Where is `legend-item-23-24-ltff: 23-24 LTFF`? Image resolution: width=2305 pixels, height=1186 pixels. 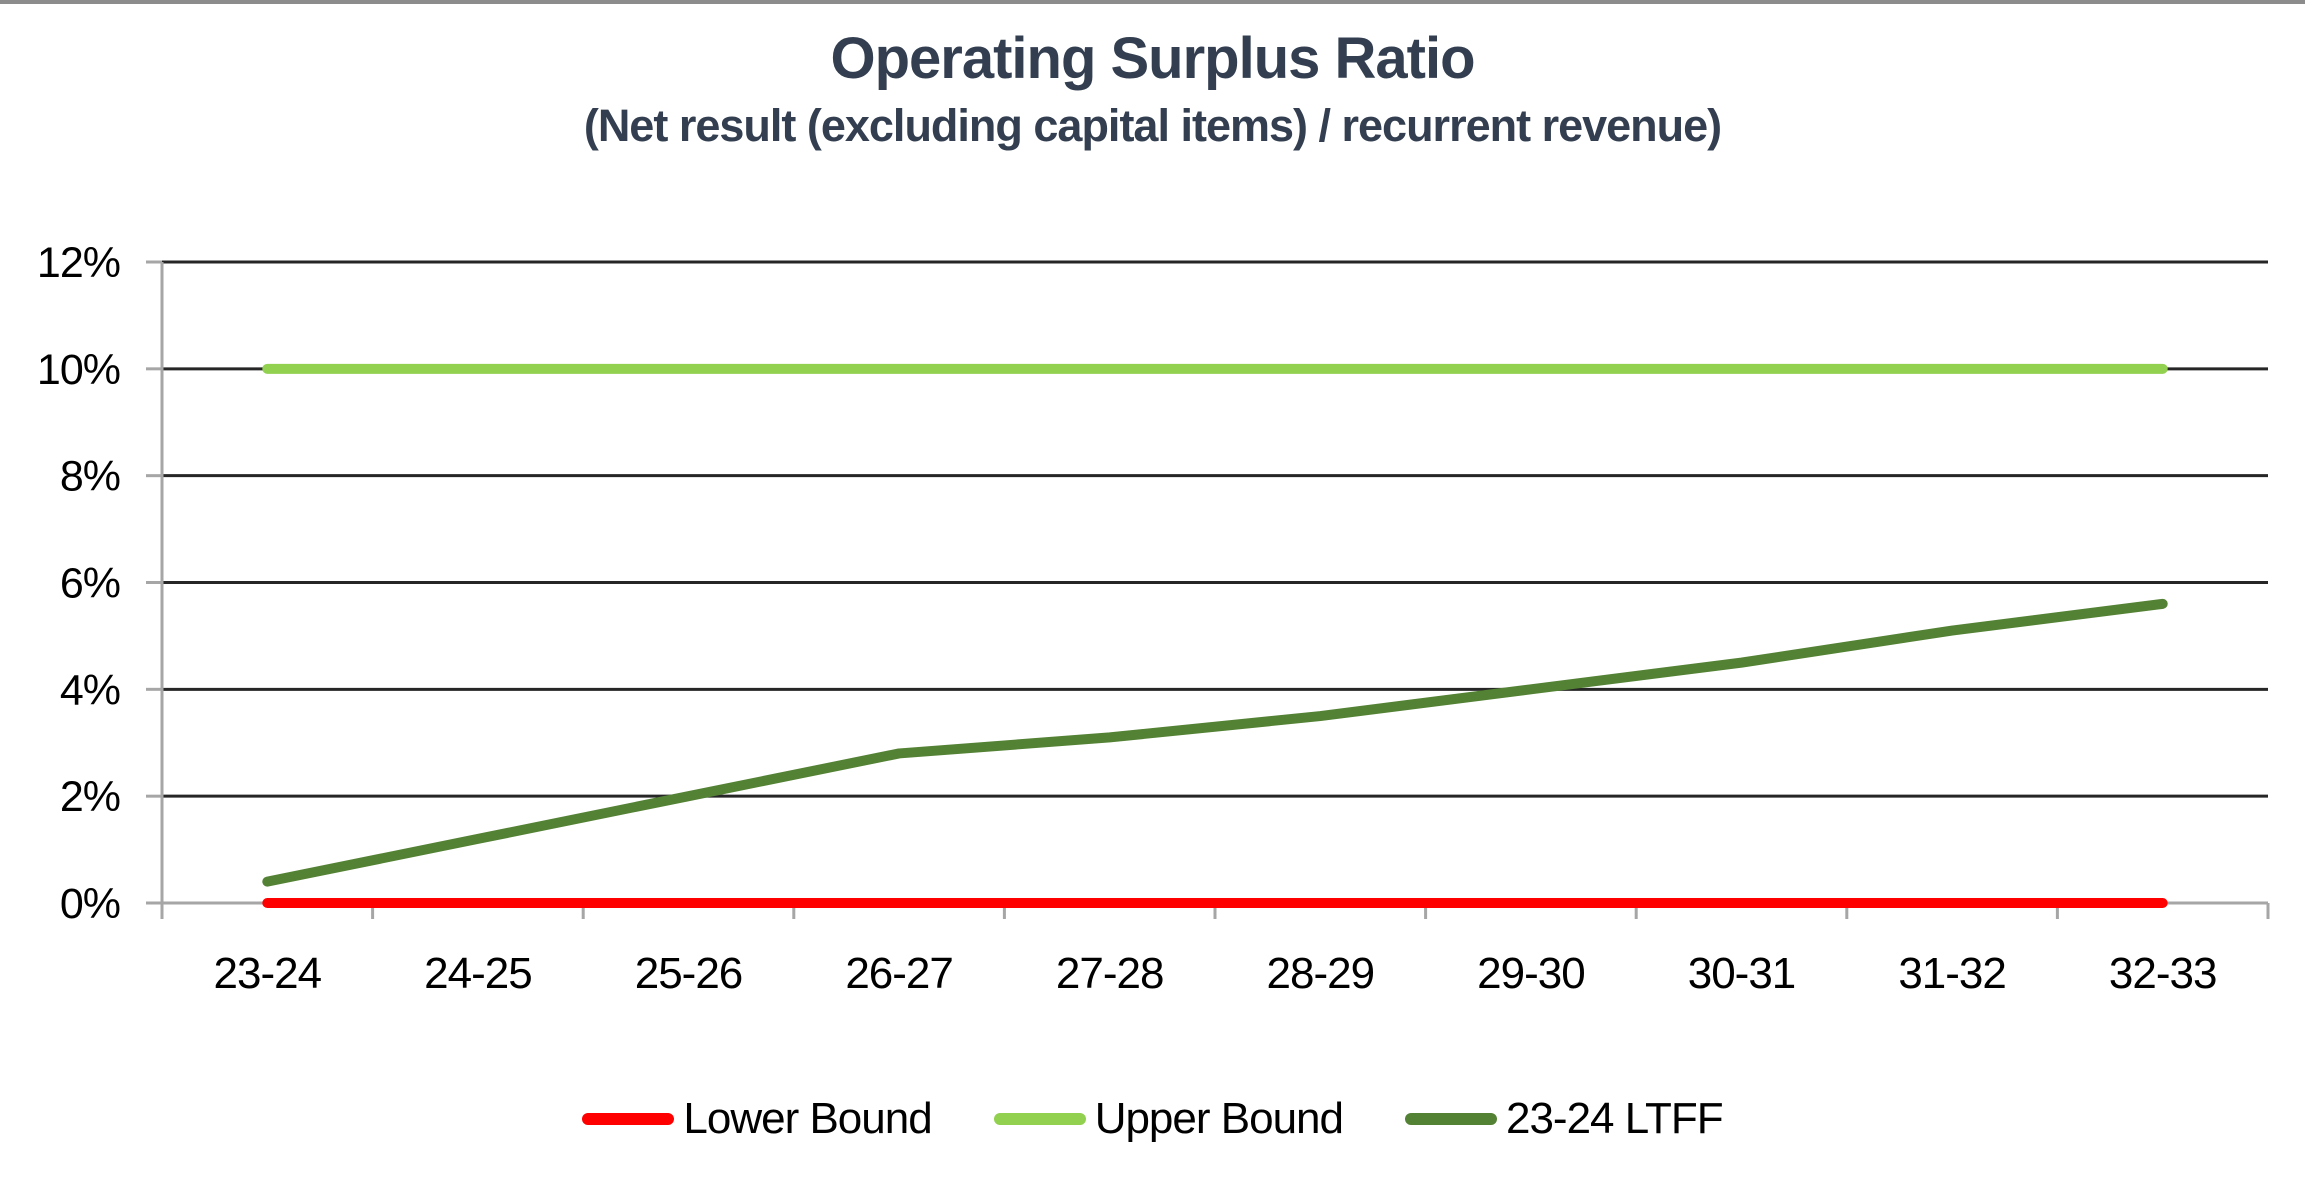 legend-item-23-24-ltff: 23-24 LTFF is located at coordinates (1564, 1119).